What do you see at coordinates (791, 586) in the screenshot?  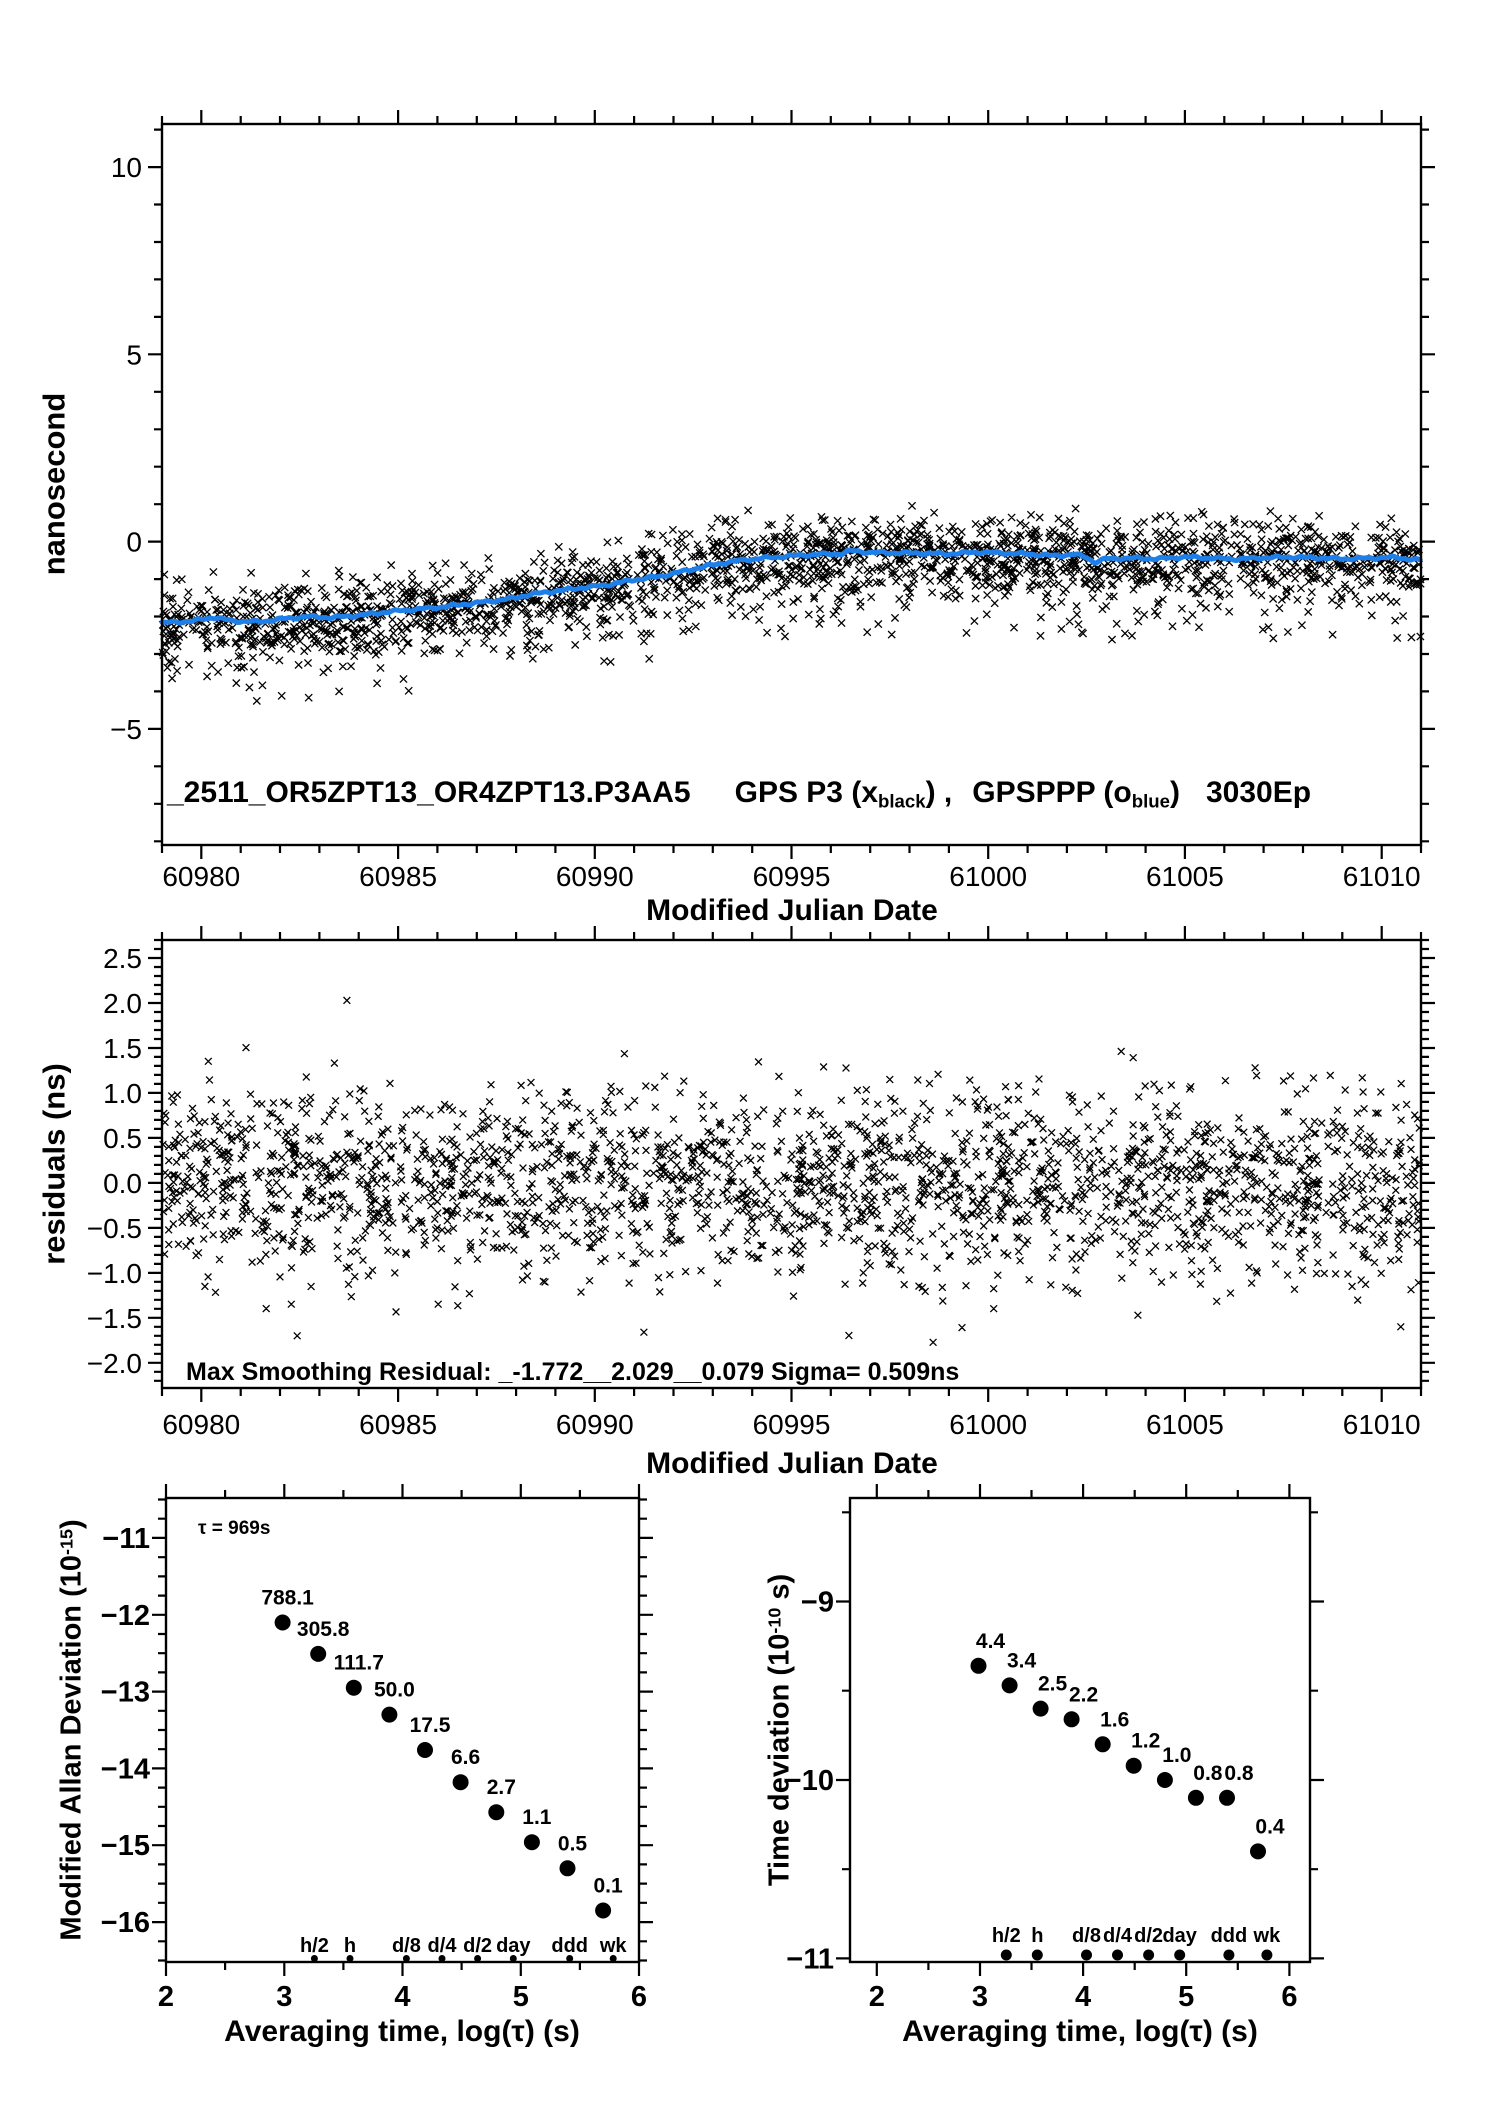 I see `top-plot-smoothed-gpsppp-line` at bounding box center [791, 586].